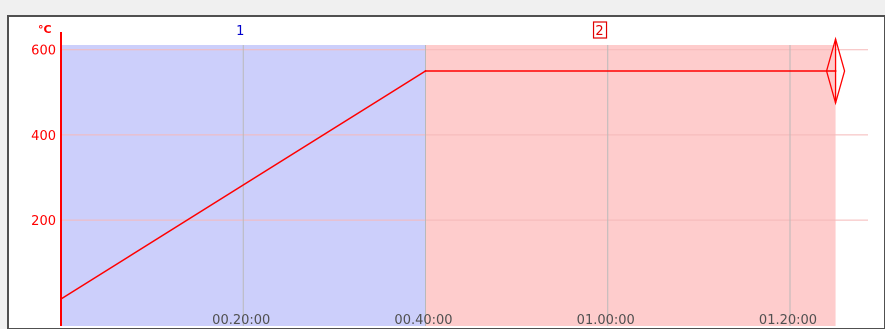 The height and width of the screenshot is (329, 885). Describe the element at coordinates (45, 29) in the screenshot. I see `y-axis-unit-label: °C` at that location.